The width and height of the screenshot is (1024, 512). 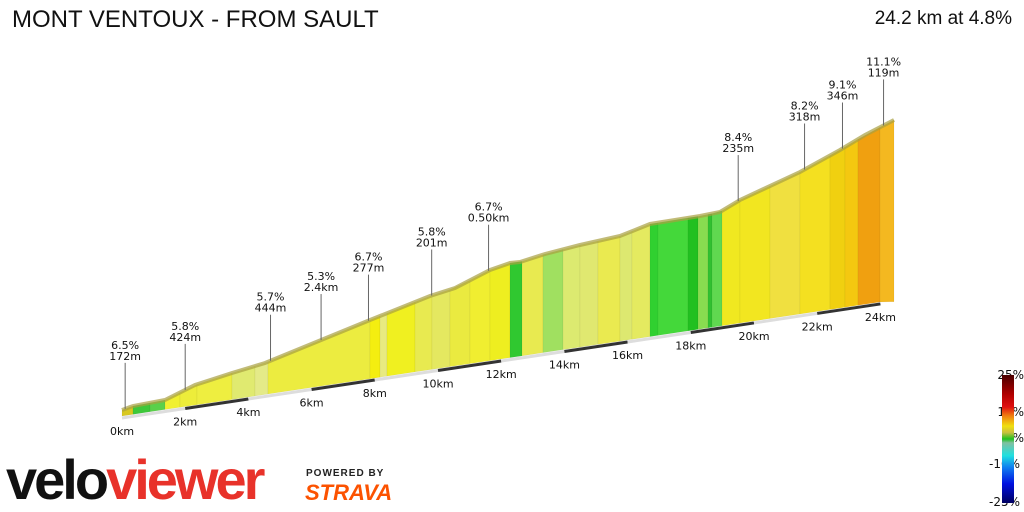 I want to click on km-tick-label: 24km, so click(x=880, y=317).